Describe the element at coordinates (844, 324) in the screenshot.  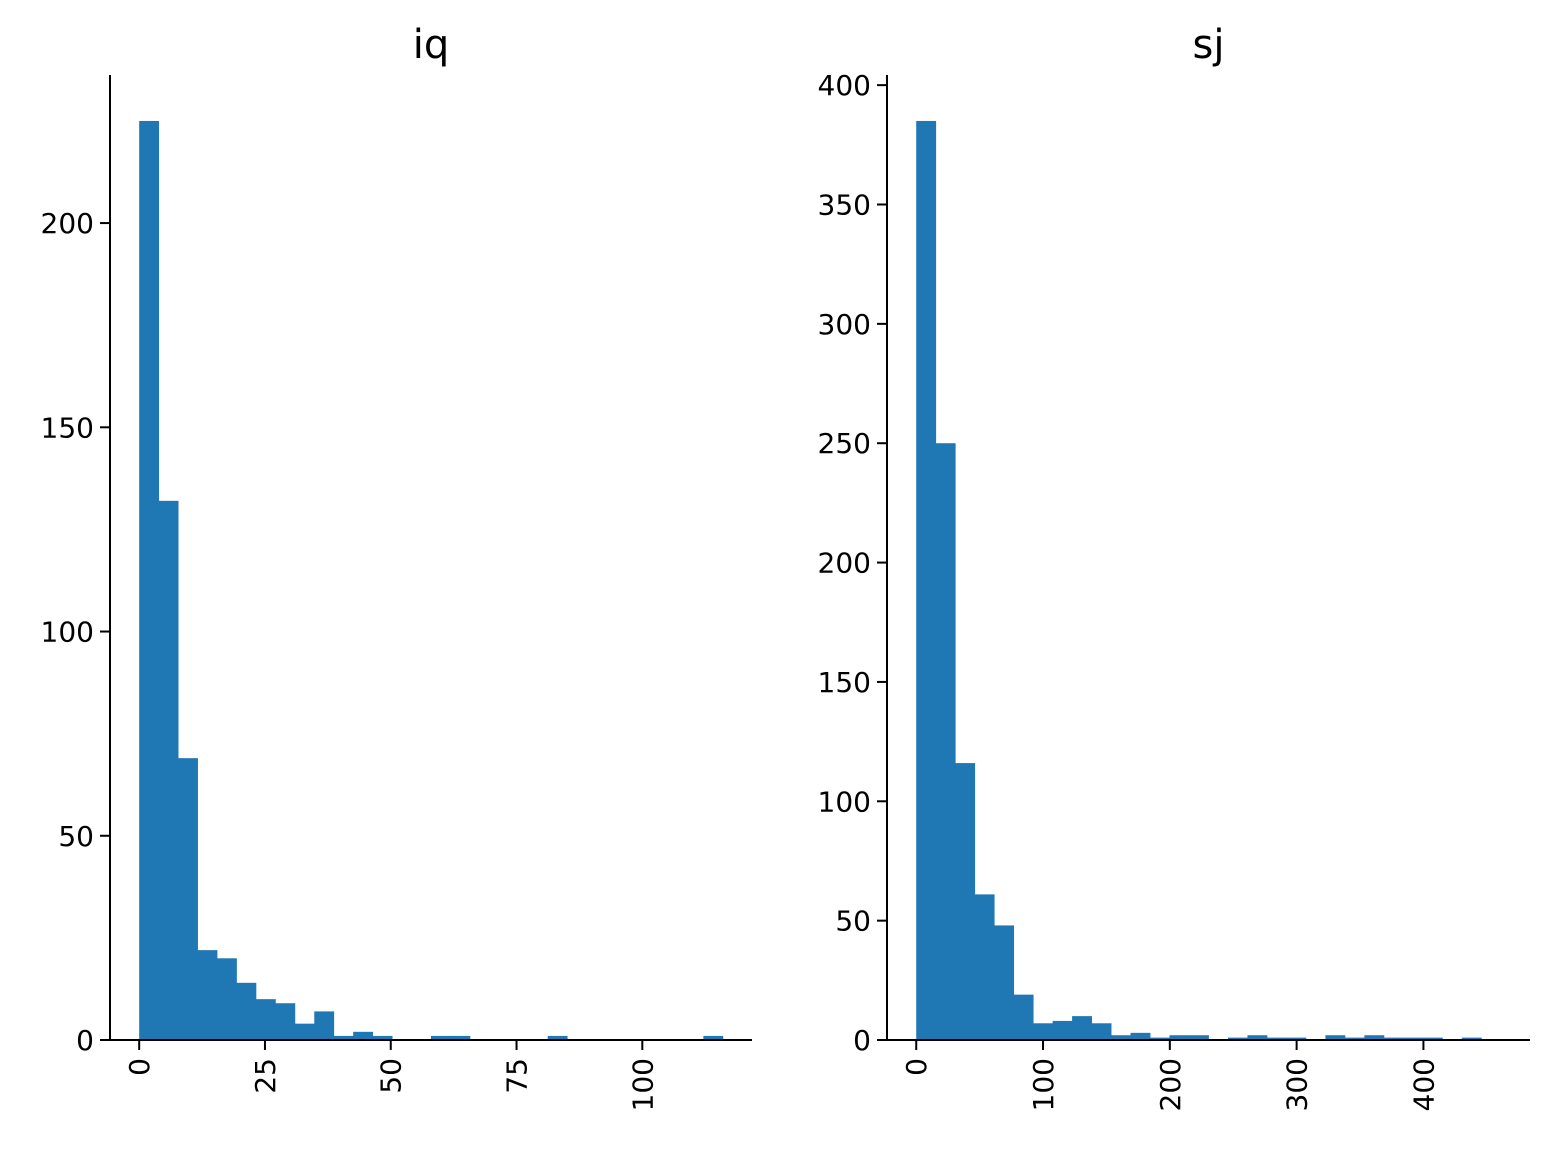
I see `y-tick-label-sj-6: 300` at that location.